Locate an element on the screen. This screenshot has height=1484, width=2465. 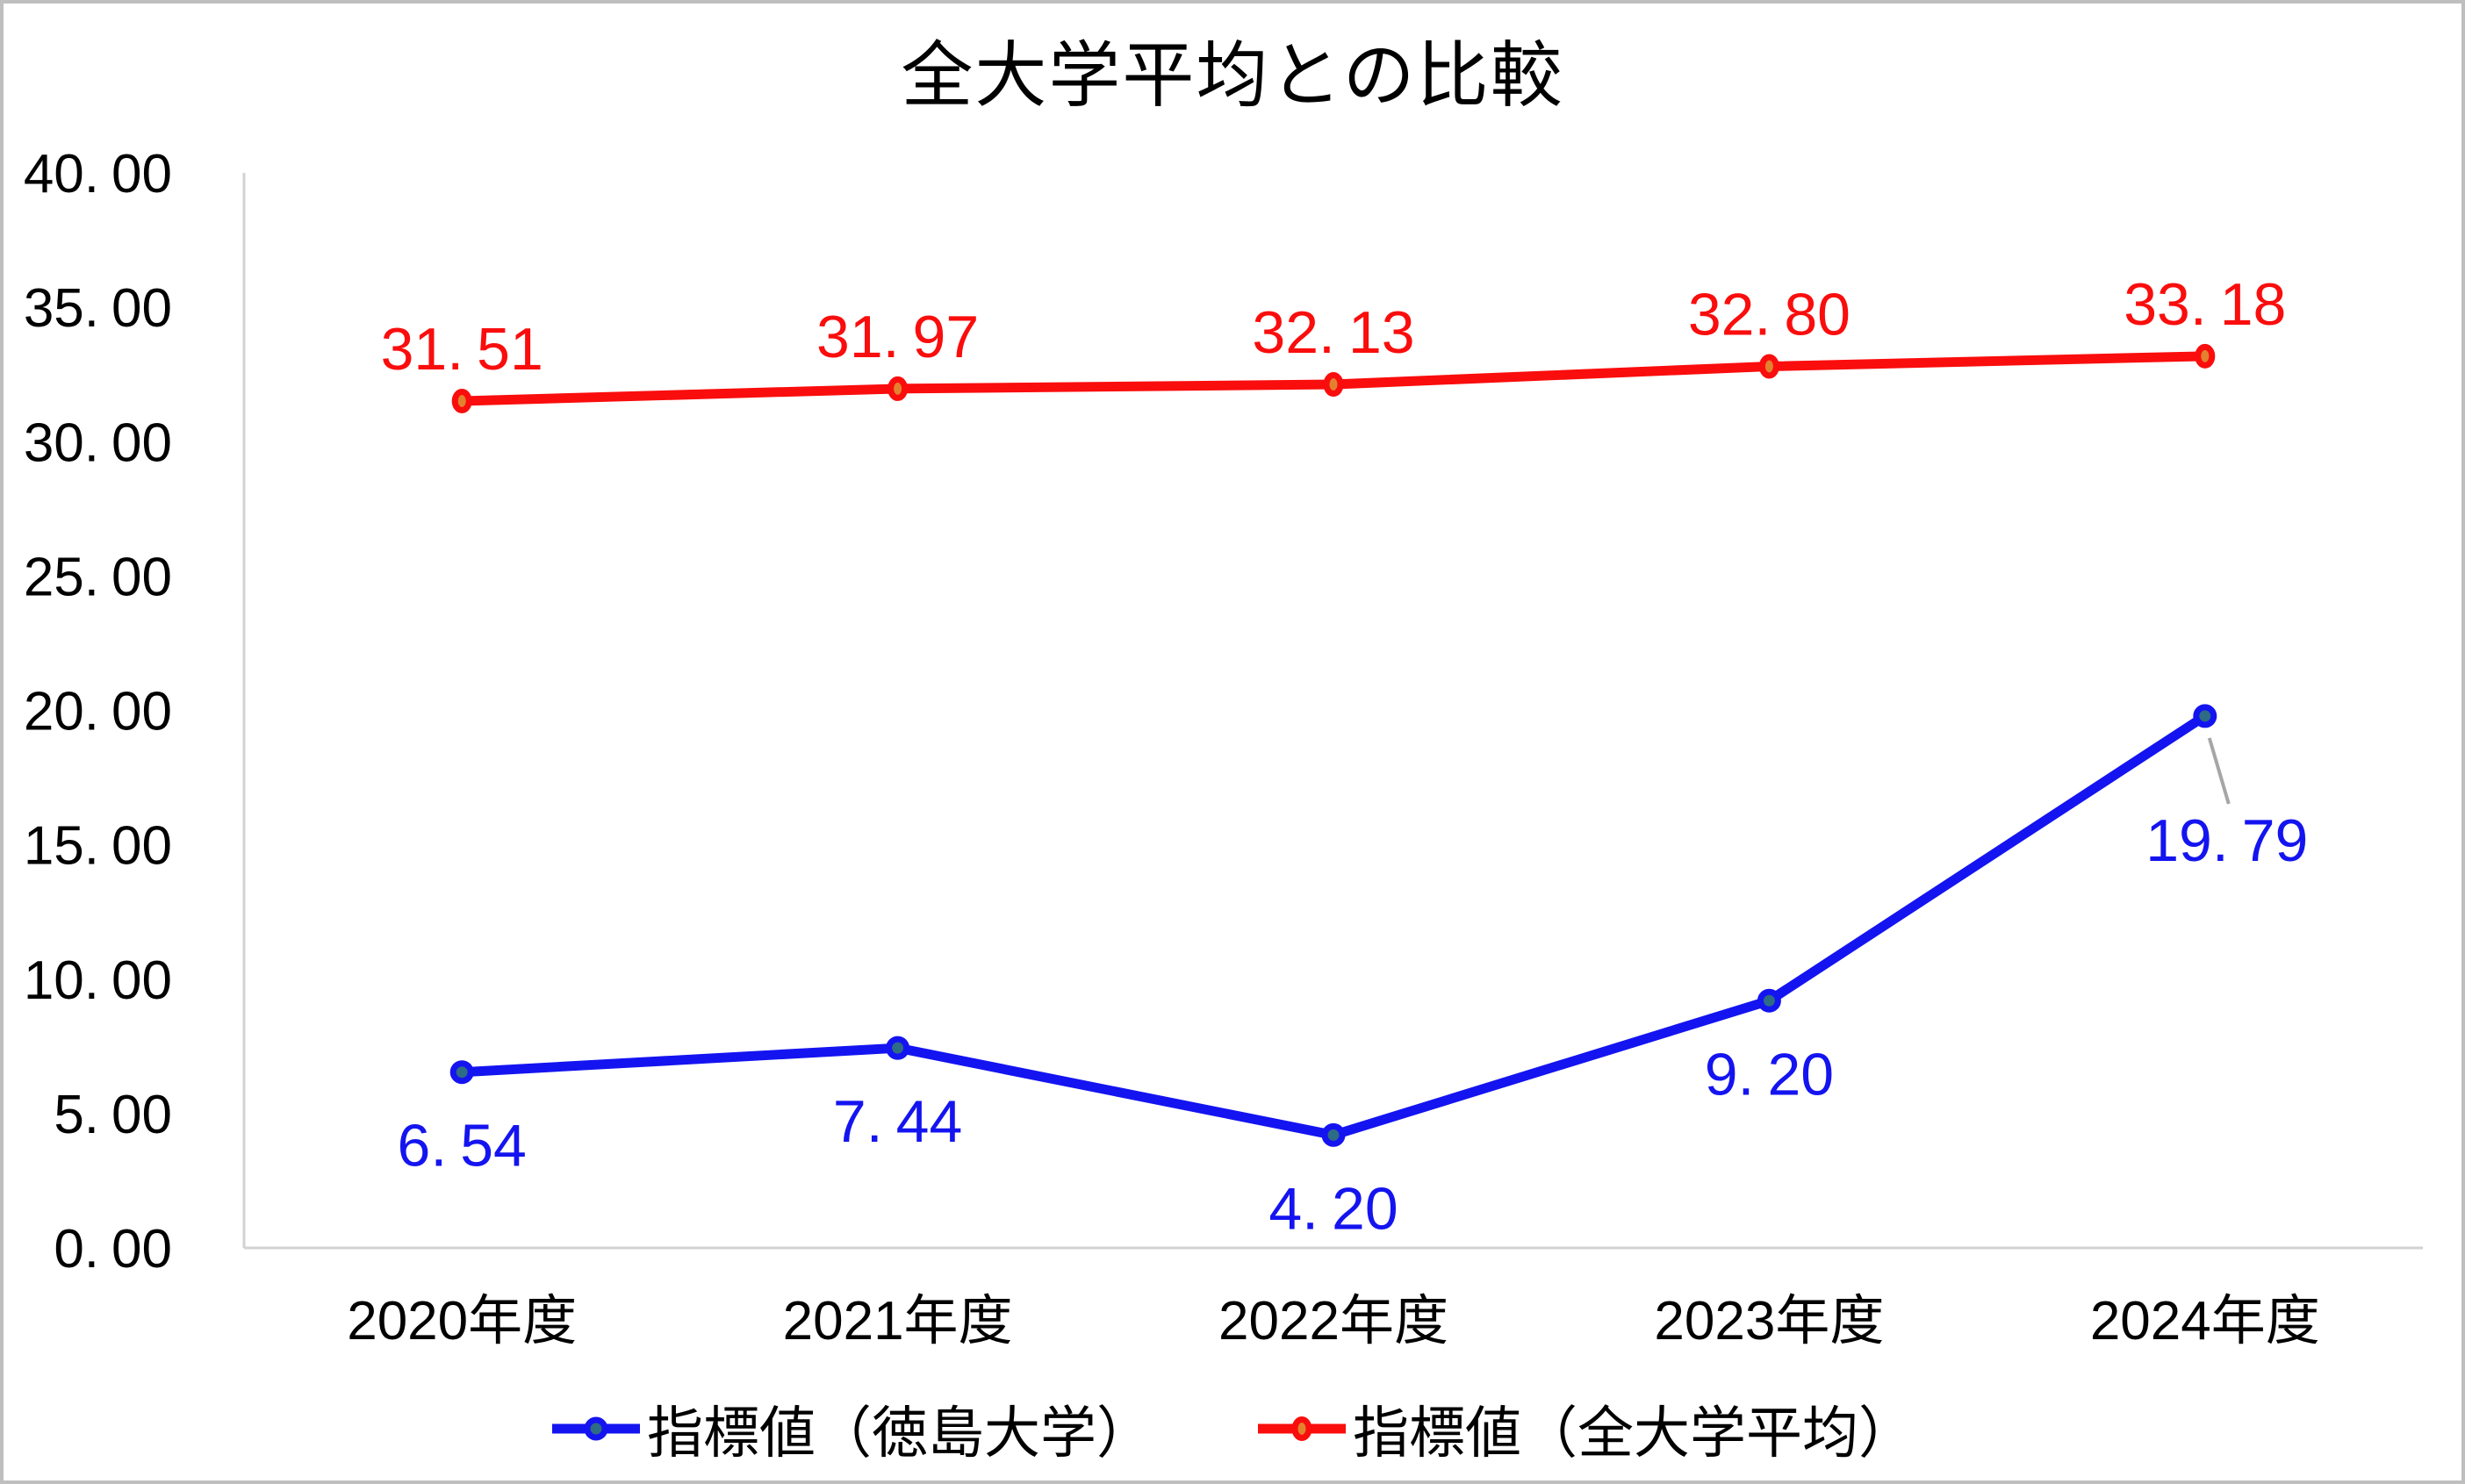
data-point-label: 31. 51 is located at coordinates (462, 349).